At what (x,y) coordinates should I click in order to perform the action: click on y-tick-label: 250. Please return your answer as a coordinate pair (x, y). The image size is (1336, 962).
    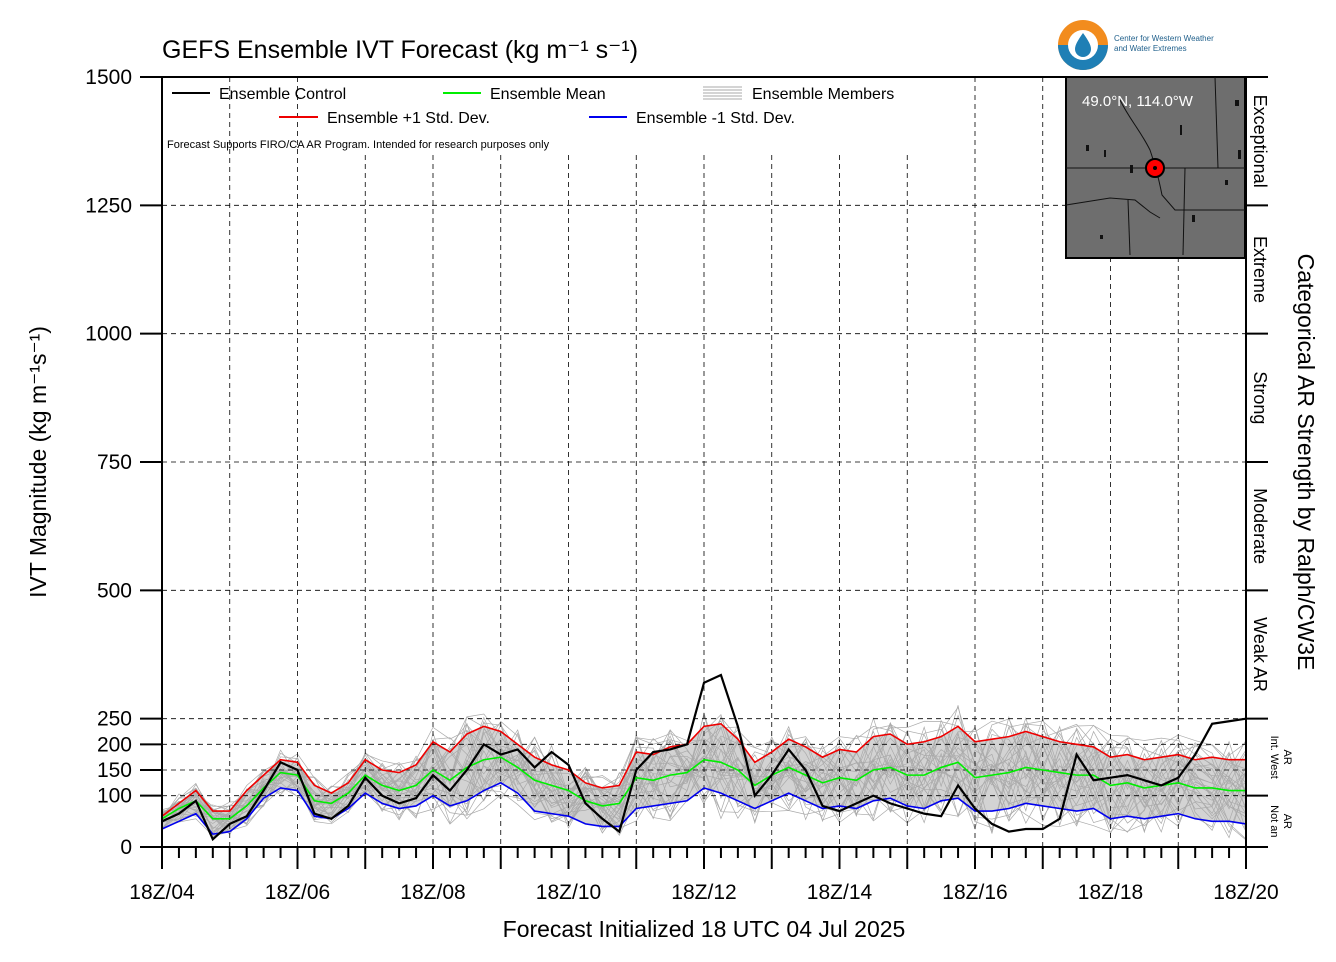
    Looking at the image, I should click on (114, 719).